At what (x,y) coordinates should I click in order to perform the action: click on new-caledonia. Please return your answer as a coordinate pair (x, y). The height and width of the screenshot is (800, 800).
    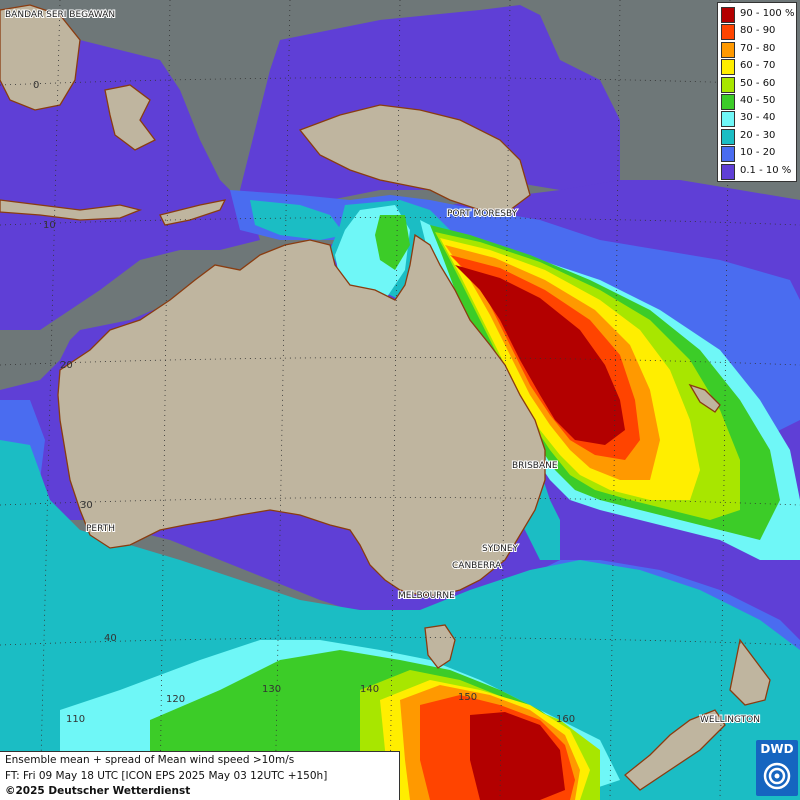
    Looking at the image, I should click on (704, 398).